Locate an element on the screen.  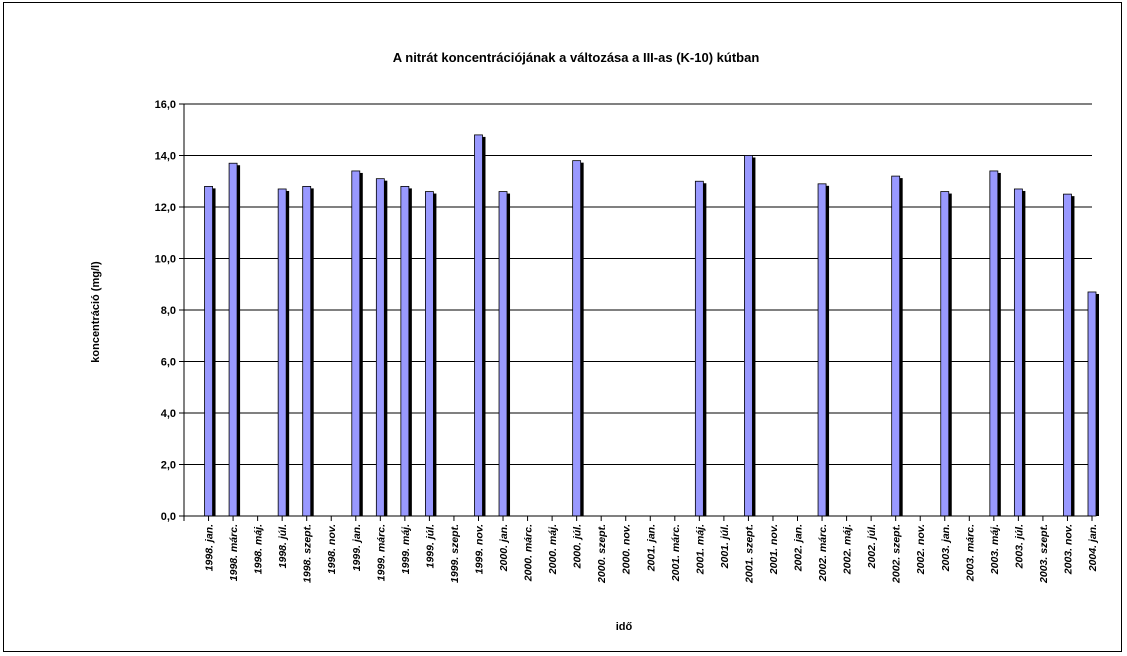
x-tick-label: 2000. júl. is located at coordinates (578, 546).